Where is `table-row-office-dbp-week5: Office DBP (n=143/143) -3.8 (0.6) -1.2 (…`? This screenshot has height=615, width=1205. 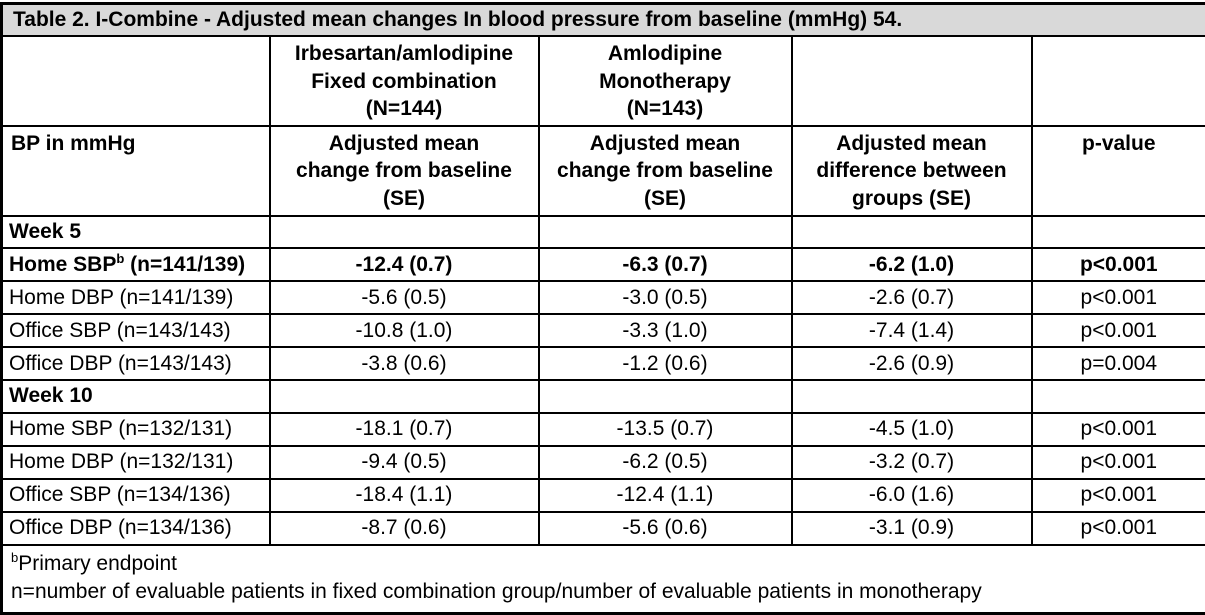 table-row-office-dbp-week5: Office DBP (n=143/143) -3.8 (0.6) -1.2 (… is located at coordinates (603, 363).